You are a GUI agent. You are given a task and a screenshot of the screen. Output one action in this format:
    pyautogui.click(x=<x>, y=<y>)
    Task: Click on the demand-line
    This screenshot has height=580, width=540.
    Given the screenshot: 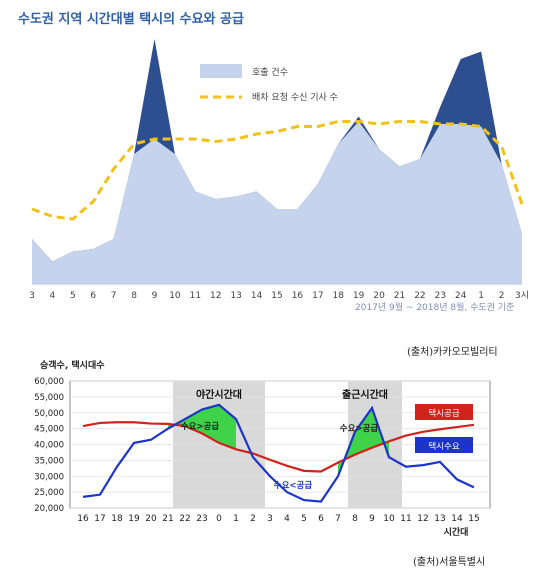 What is the action you would take?
    pyautogui.click(x=278, y=453)
    